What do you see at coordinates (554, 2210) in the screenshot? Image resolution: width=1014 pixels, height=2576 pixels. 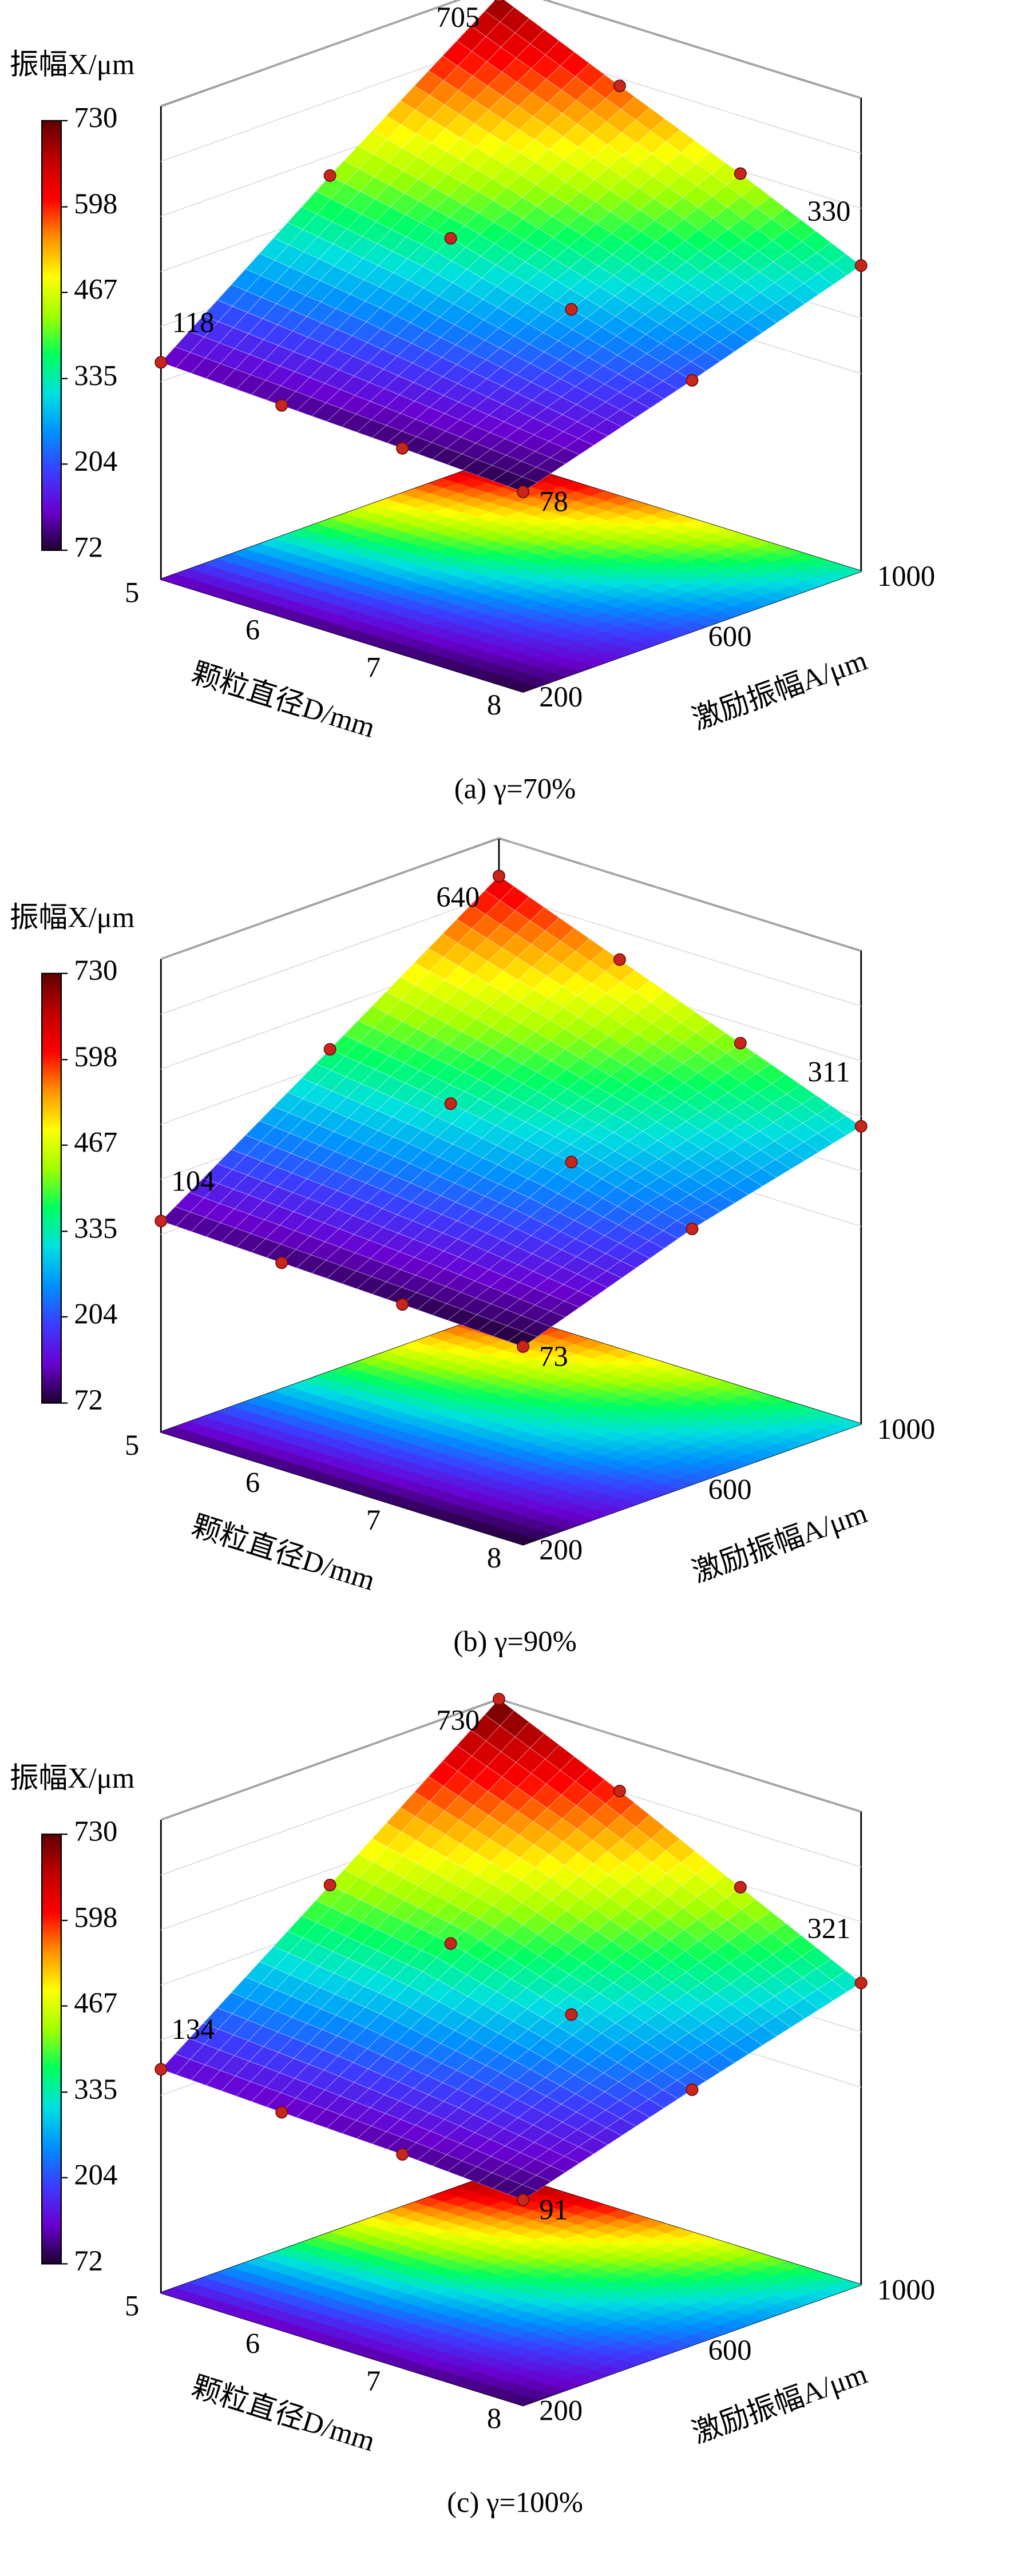 I see `data-label: 91` at bounding box center [554, 2210].